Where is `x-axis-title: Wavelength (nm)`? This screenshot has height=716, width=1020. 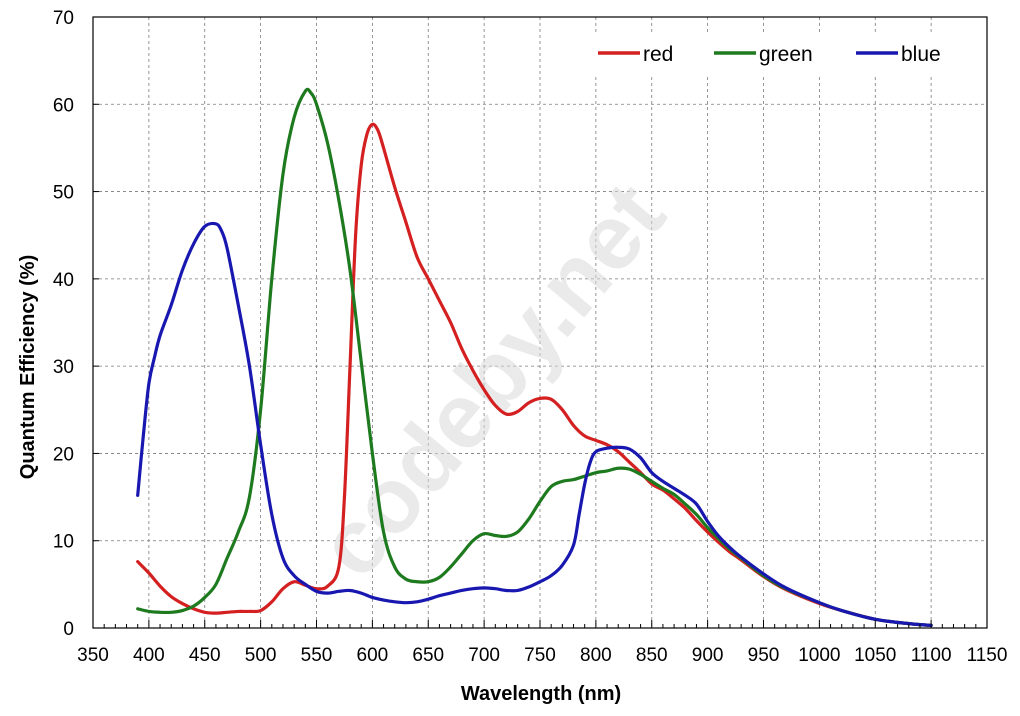 x-axis-title: Wavelength (nm) is located at coordinates (541, 694).